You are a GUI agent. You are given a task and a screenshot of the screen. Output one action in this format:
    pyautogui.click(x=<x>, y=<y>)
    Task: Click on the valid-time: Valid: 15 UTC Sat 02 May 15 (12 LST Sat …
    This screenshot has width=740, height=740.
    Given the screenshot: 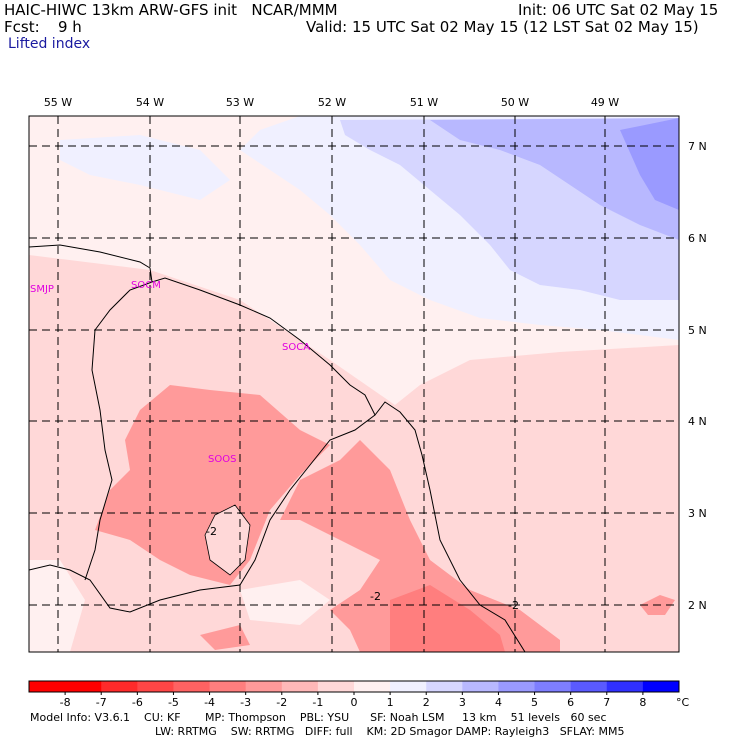 What is the action you would take?
    pyautogui.click(x=502, y=27)
    